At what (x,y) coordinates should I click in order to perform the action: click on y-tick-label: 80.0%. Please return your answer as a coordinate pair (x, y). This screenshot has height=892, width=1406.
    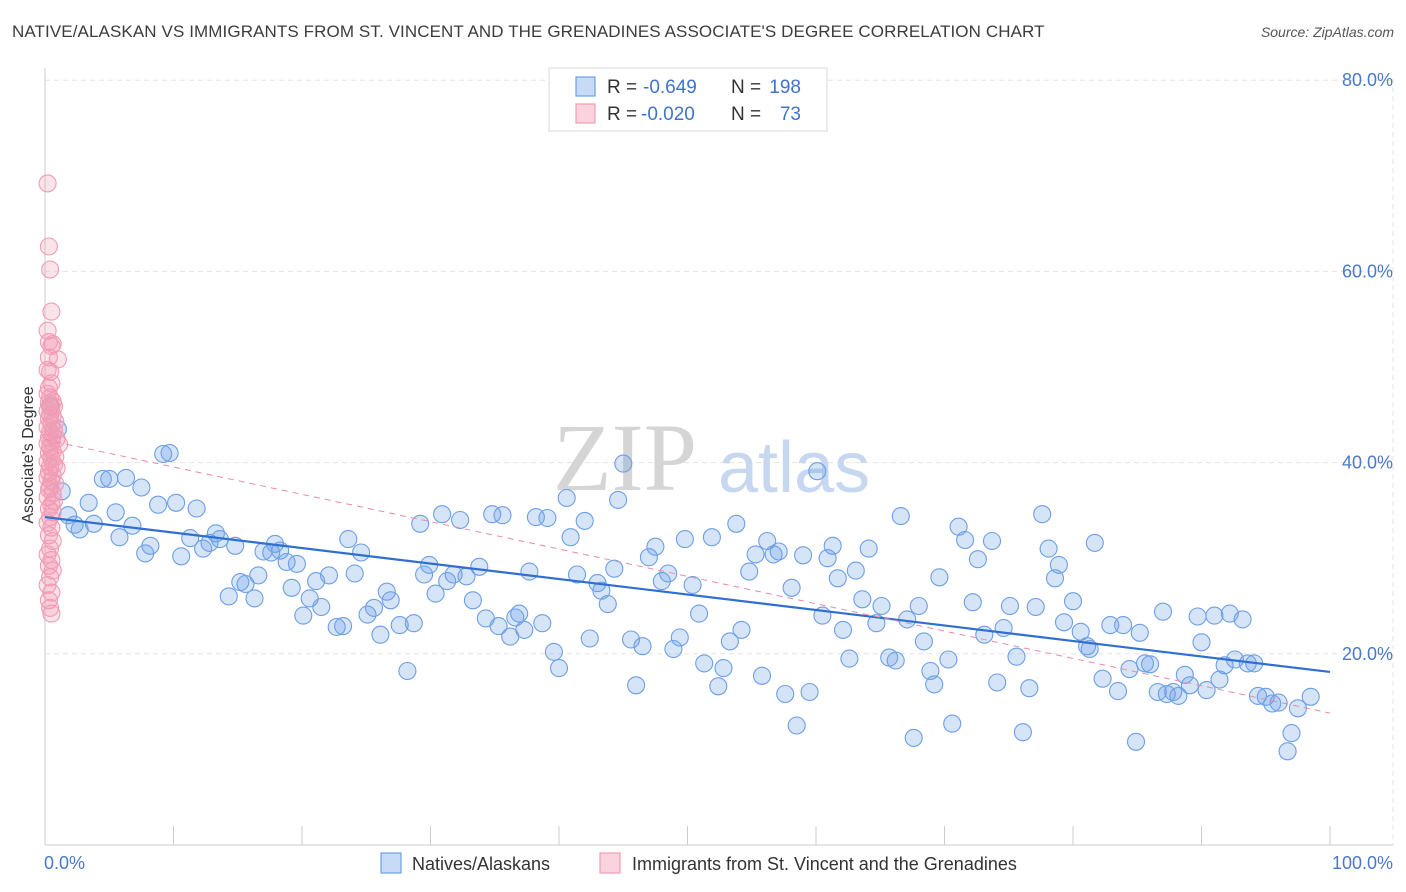
    Looking at the image, I should click on (1367, 80).